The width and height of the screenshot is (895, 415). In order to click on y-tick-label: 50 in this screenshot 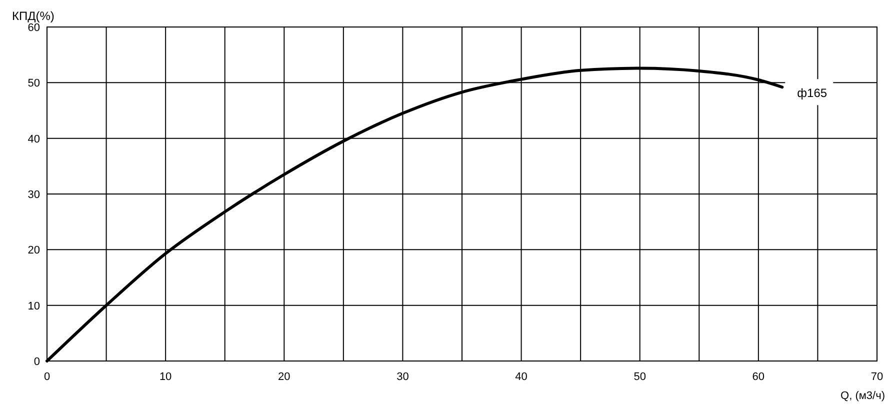, I will do `click(34, 84)`.